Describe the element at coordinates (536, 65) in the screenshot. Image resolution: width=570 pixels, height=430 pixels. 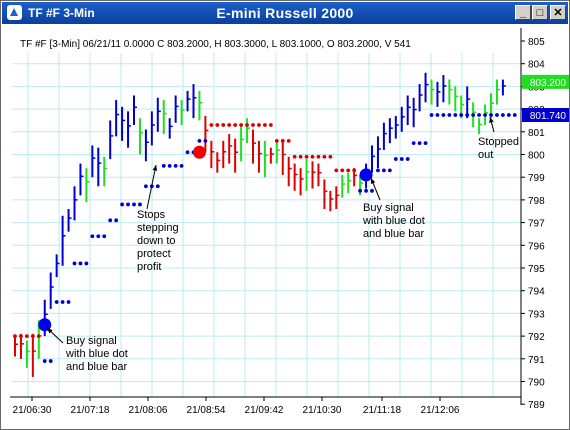
I see `y-tick-label: 804` at that location.